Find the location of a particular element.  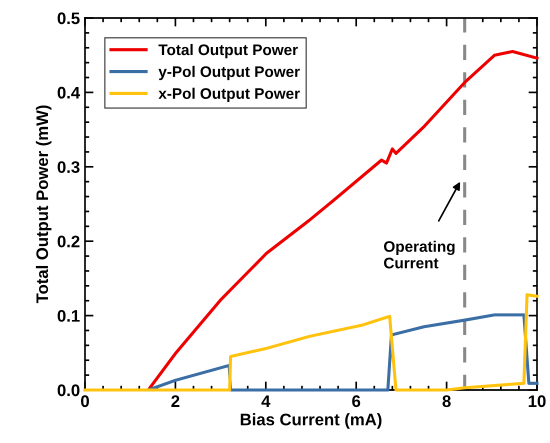

legend-label: Total Output Power is located at coordinates (228, 51).